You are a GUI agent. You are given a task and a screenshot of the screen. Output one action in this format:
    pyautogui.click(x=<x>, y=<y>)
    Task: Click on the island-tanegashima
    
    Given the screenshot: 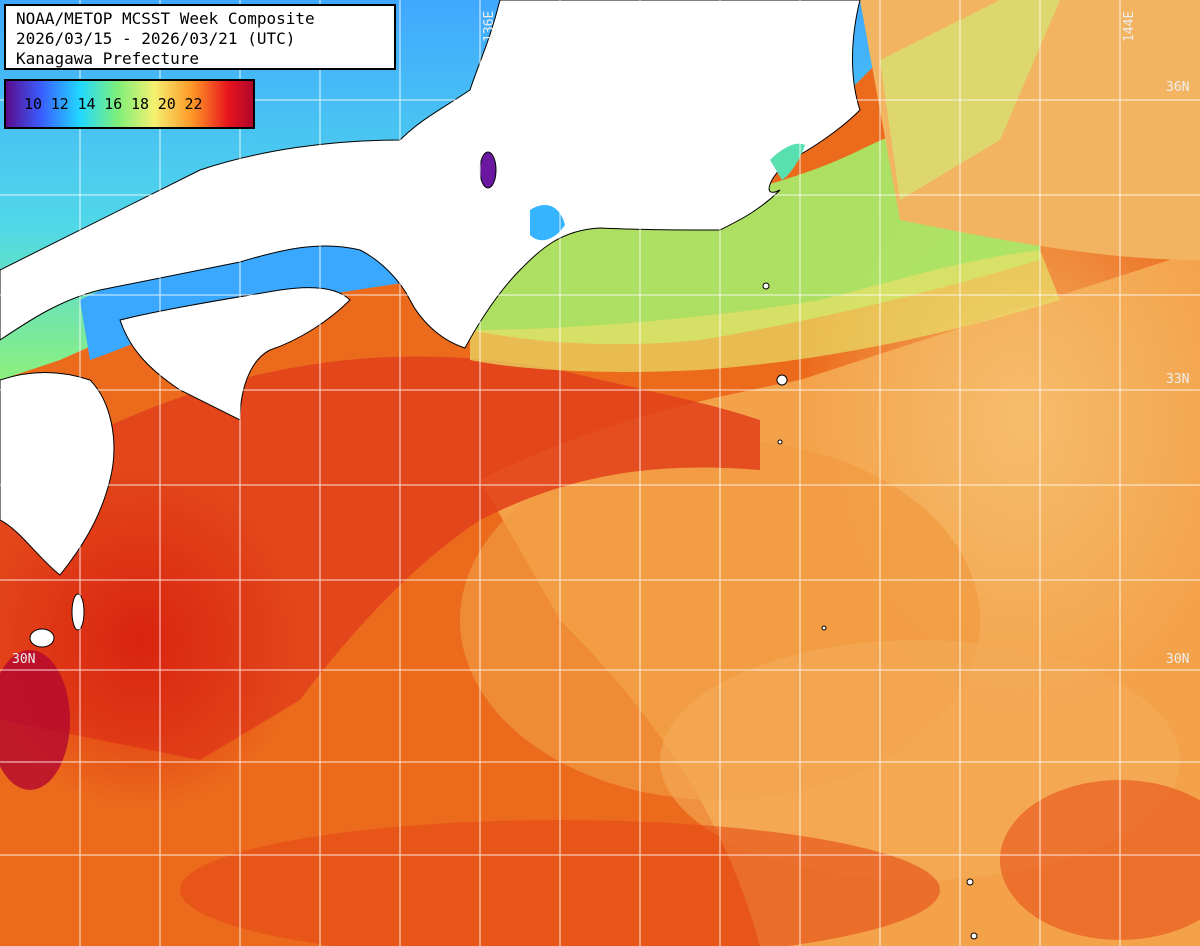 What is the action you would take?
    pyautogui.click(x=78, y=612)
    